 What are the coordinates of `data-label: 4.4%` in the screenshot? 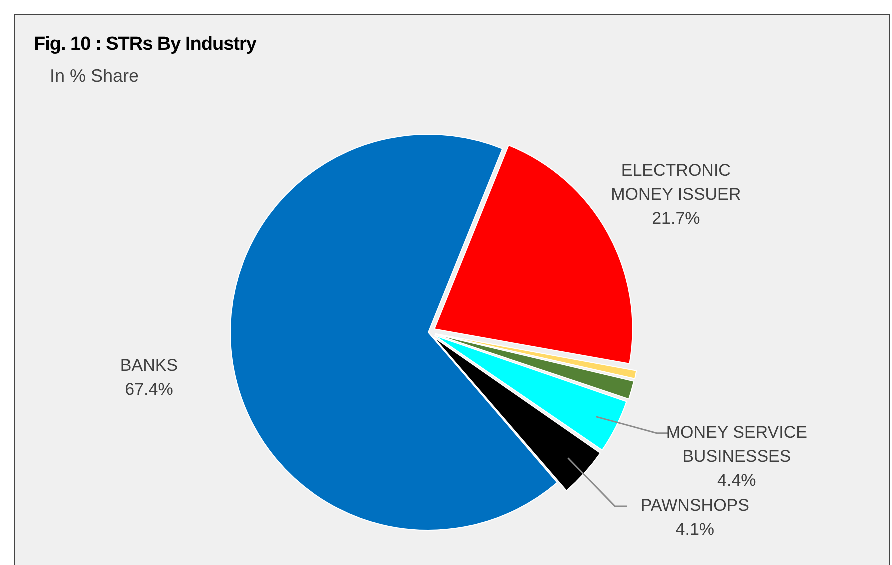 It's located at (737, 480).